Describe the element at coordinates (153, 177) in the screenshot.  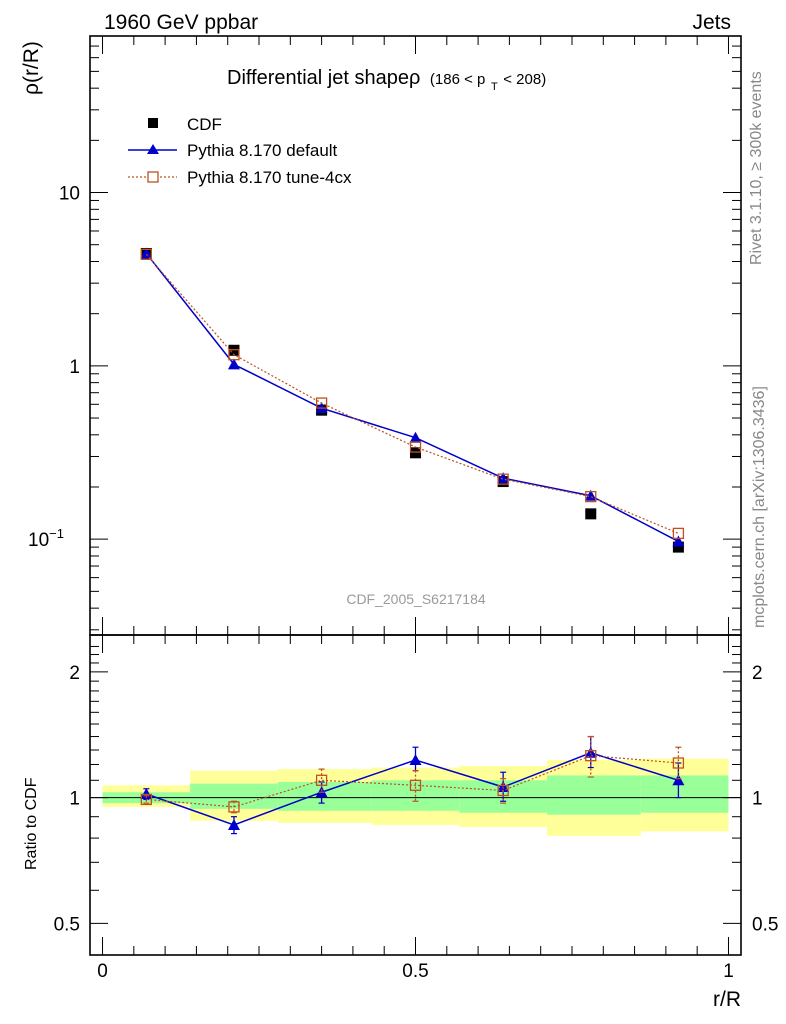
I see `legend-marker-tune` at that location.